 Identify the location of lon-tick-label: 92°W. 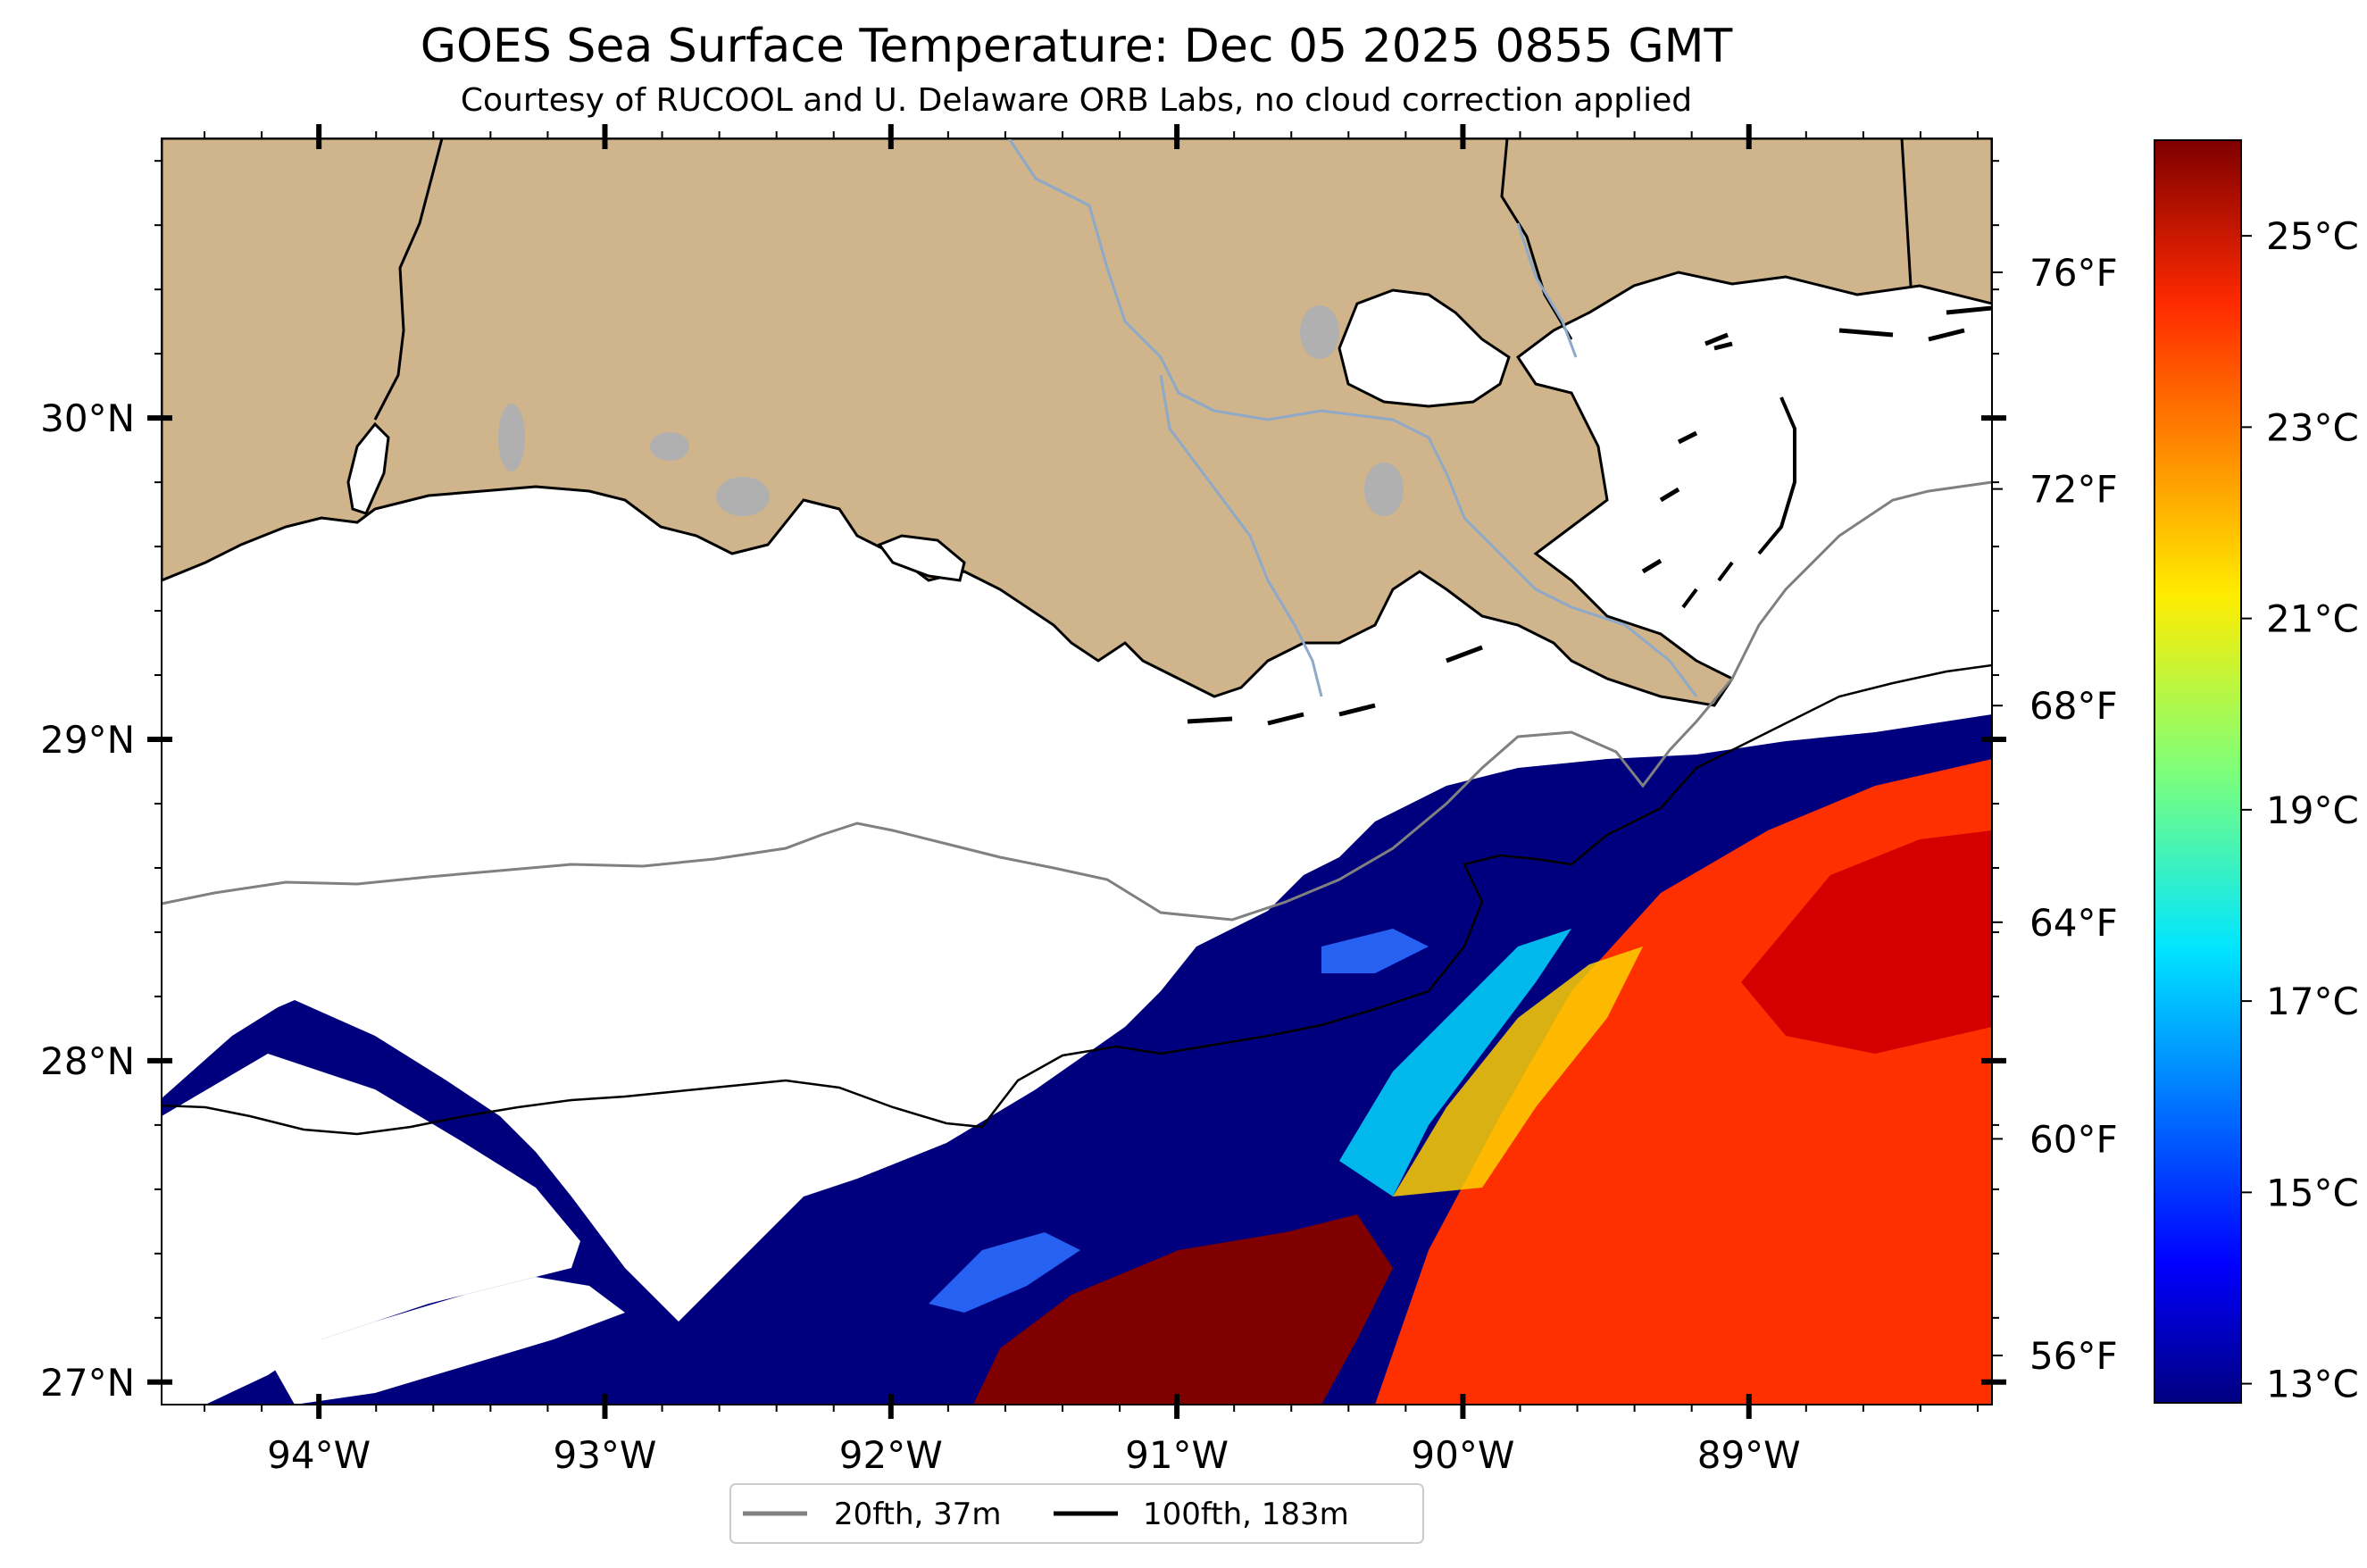
(891, 1455).